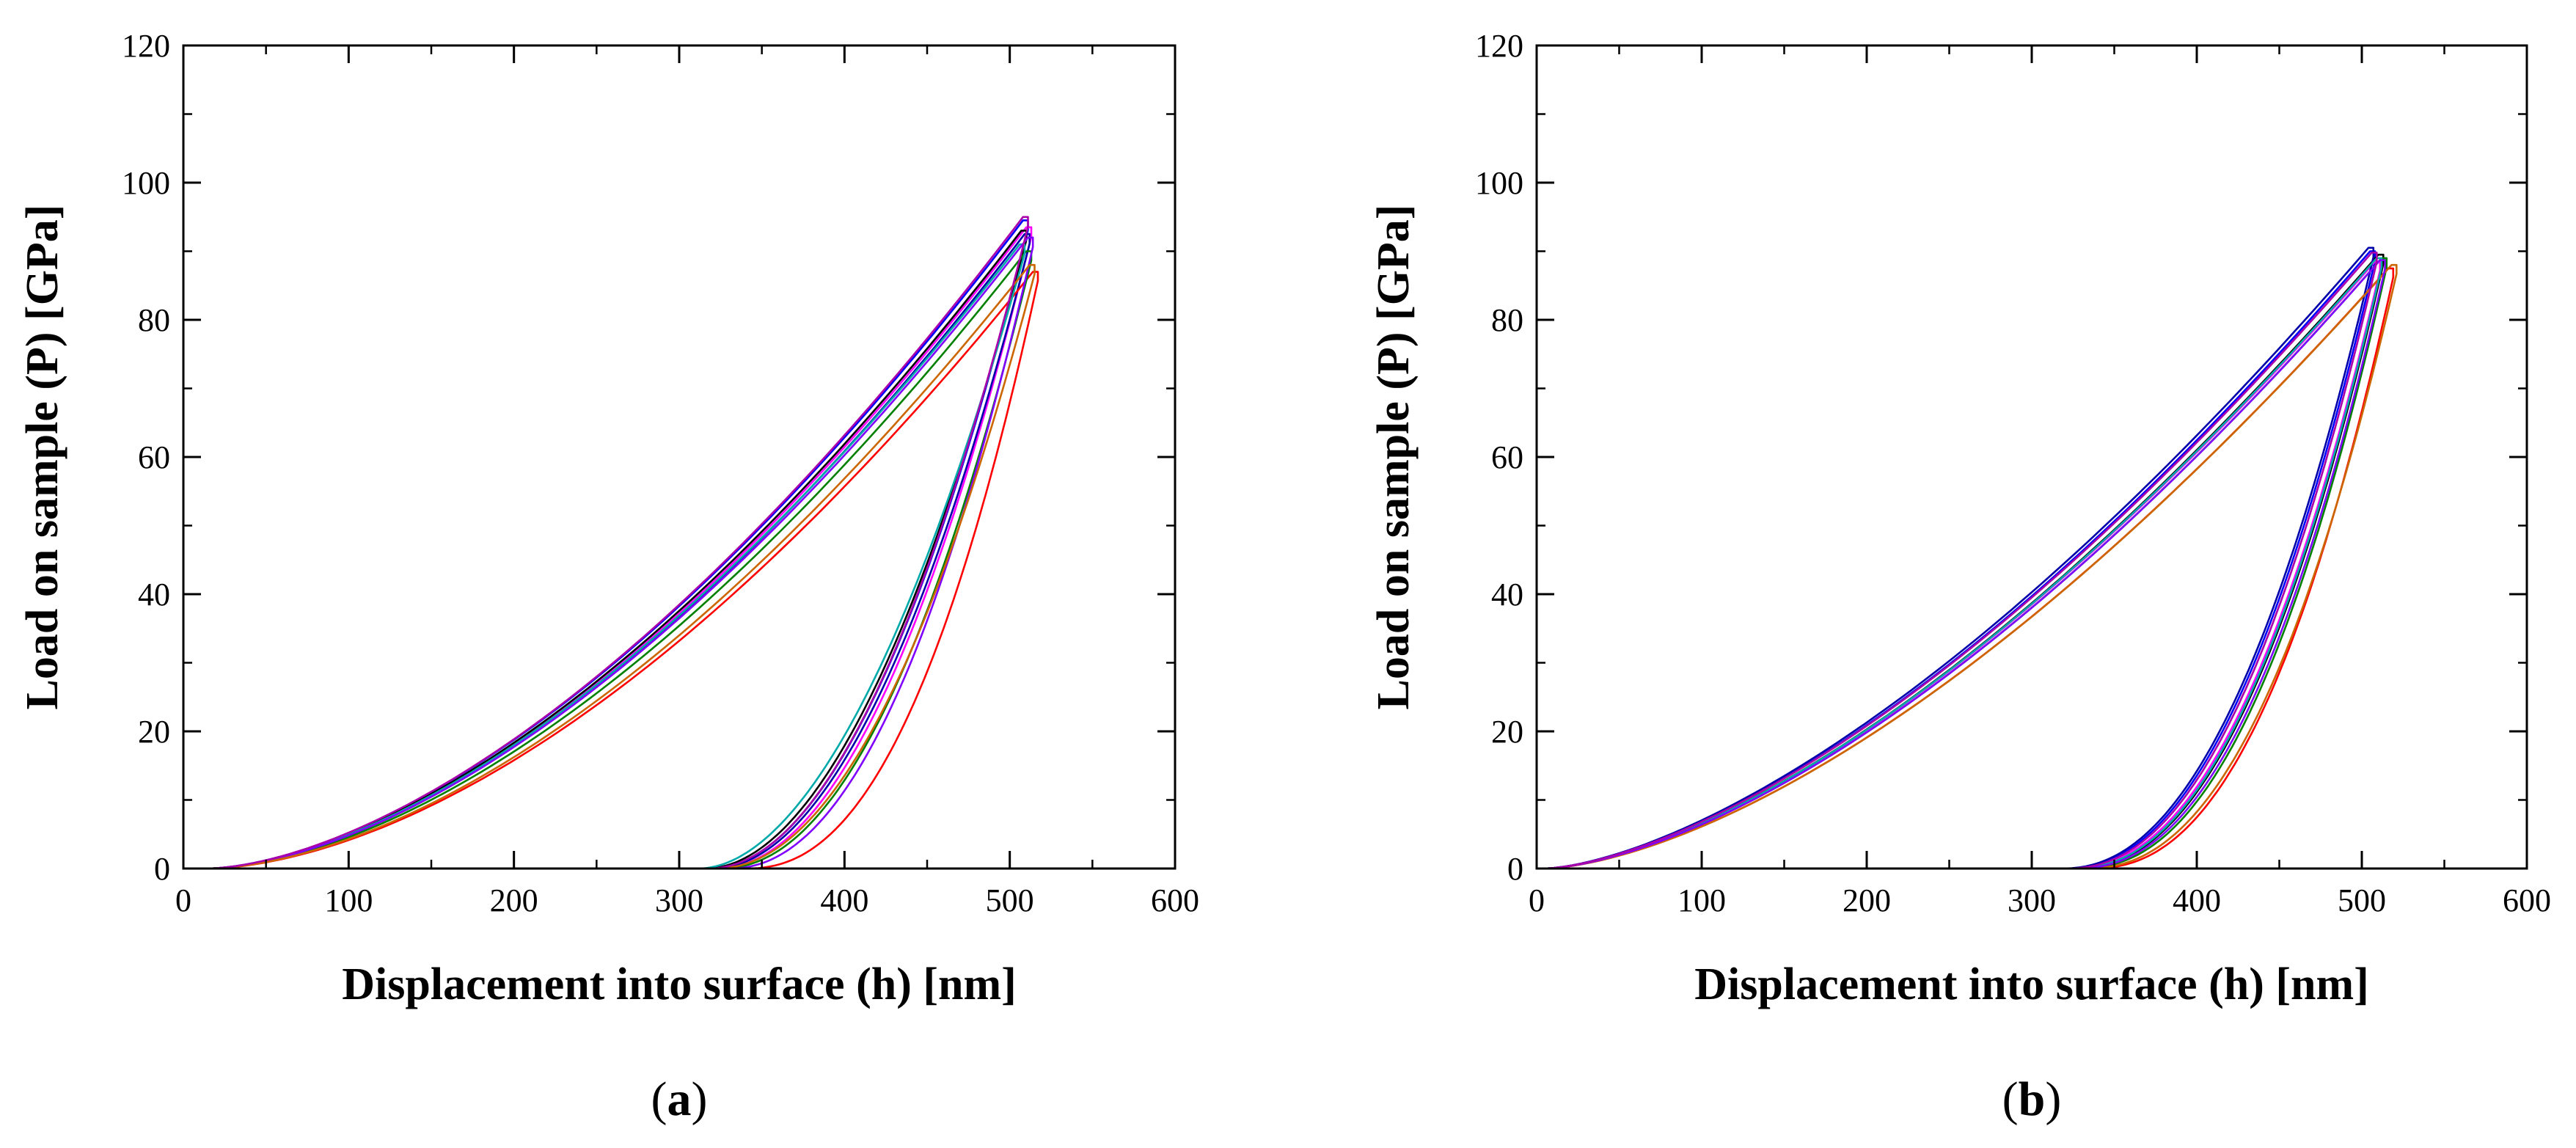 This screenshot has height=1148, width=2576. I want to click on panel-label: (a), so click(679, 1099).